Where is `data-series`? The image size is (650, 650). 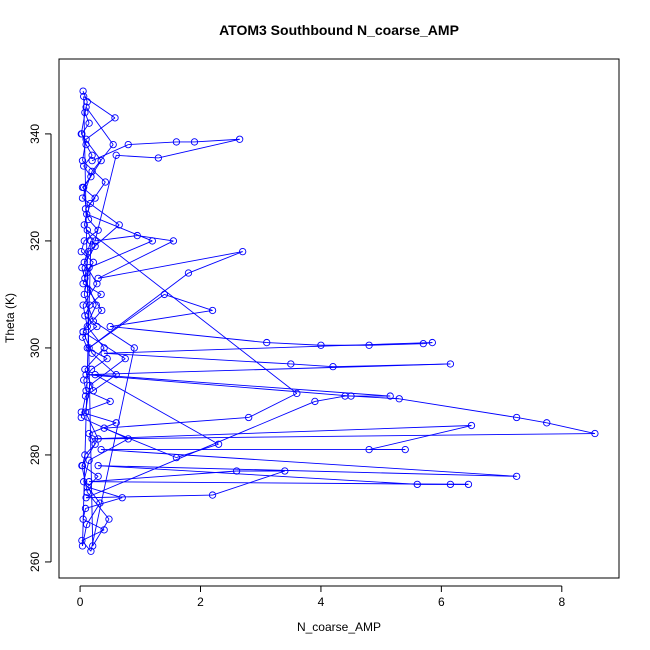
data-series is located at coordinates (116, 321).